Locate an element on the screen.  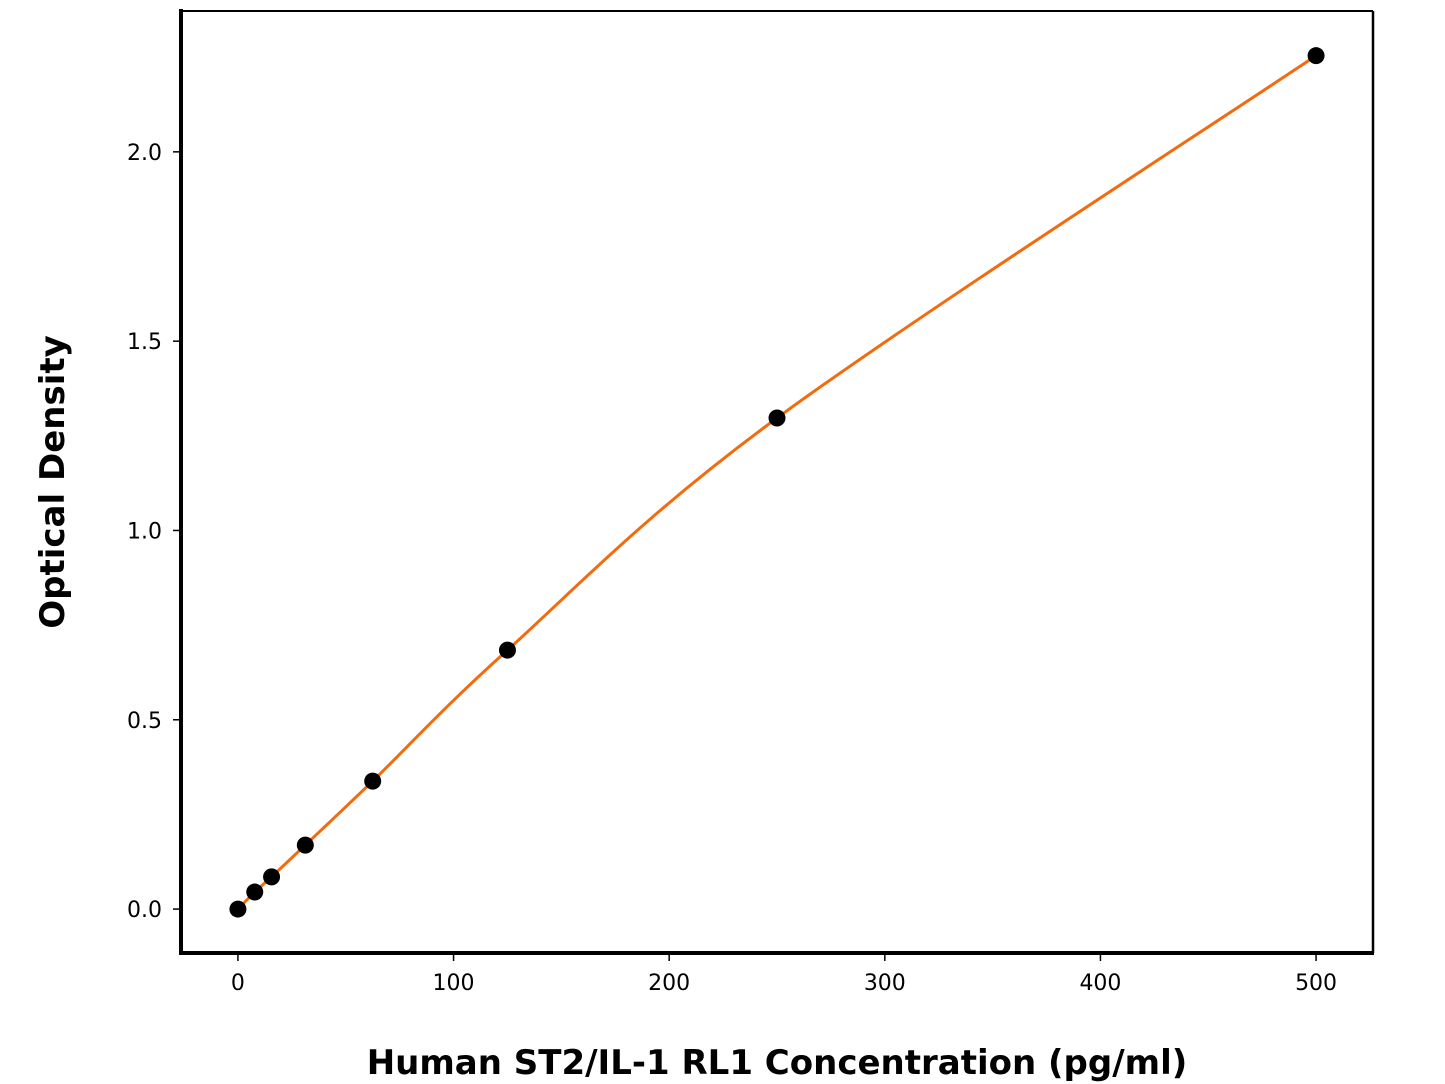
y-tick-label: 2.0 is located at coordinates (144, 153).